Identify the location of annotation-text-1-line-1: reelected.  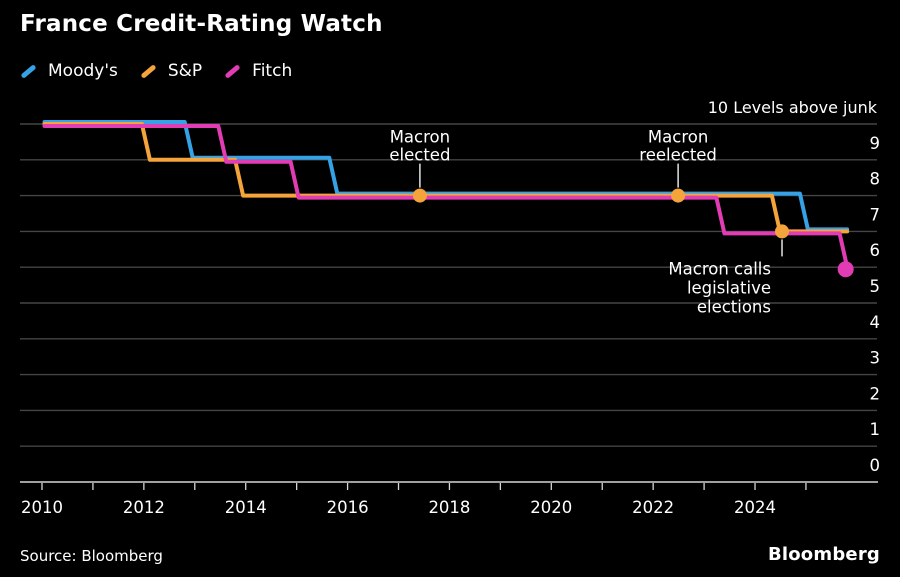
(678, 155).